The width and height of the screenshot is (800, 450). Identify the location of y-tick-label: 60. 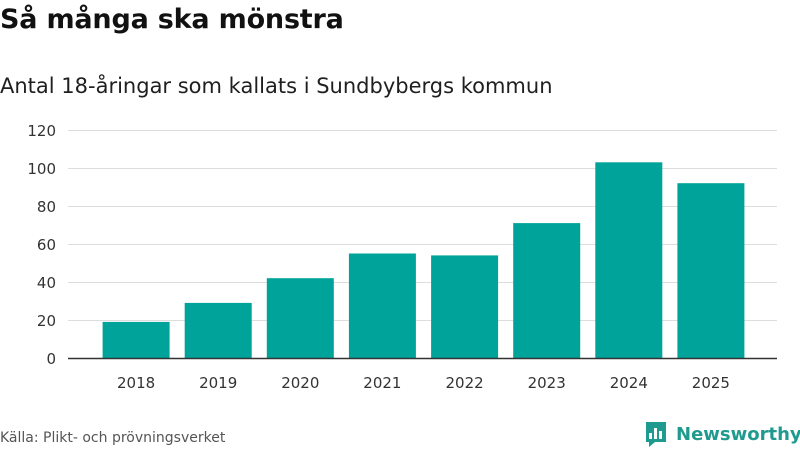
(46, 245).